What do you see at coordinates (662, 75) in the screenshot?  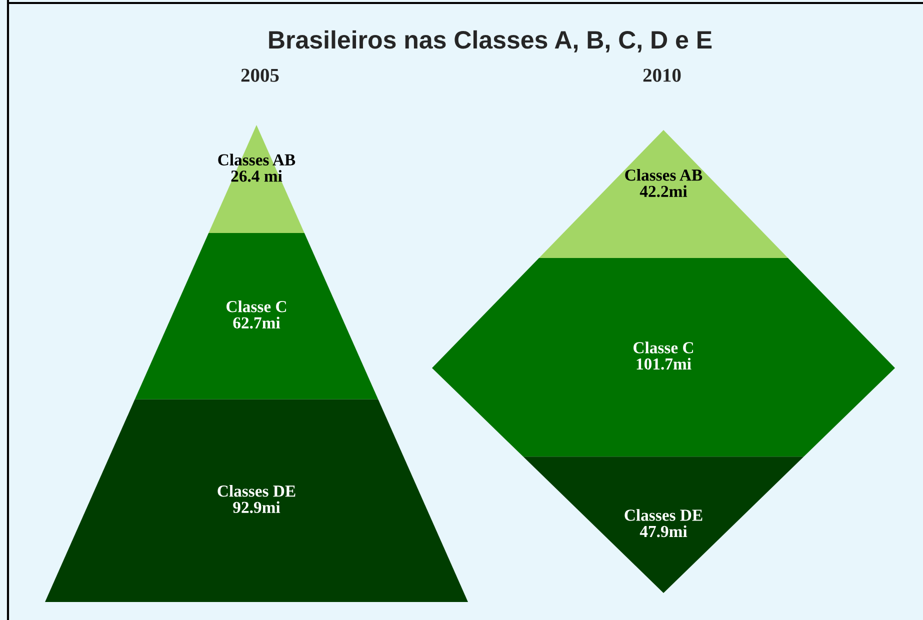 I see `text: 2010` at bounding box center [662, 75].